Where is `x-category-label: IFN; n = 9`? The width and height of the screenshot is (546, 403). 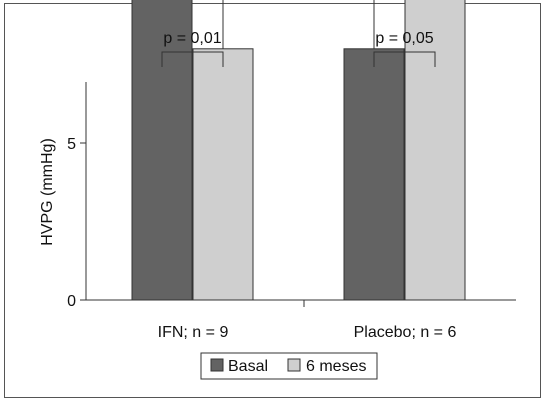
x-category-label: IFN; n = 9 is located at coordinates (193, 332).